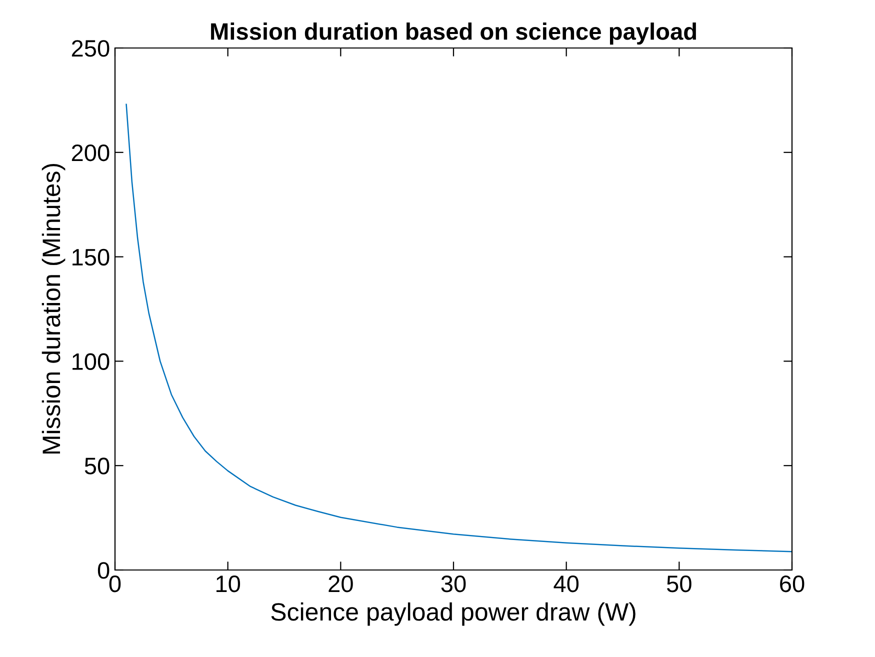 The width and height of the screenshot is (875, 657). I want to click on chart-title: Mission duration based on science payload, so click(453, 33).